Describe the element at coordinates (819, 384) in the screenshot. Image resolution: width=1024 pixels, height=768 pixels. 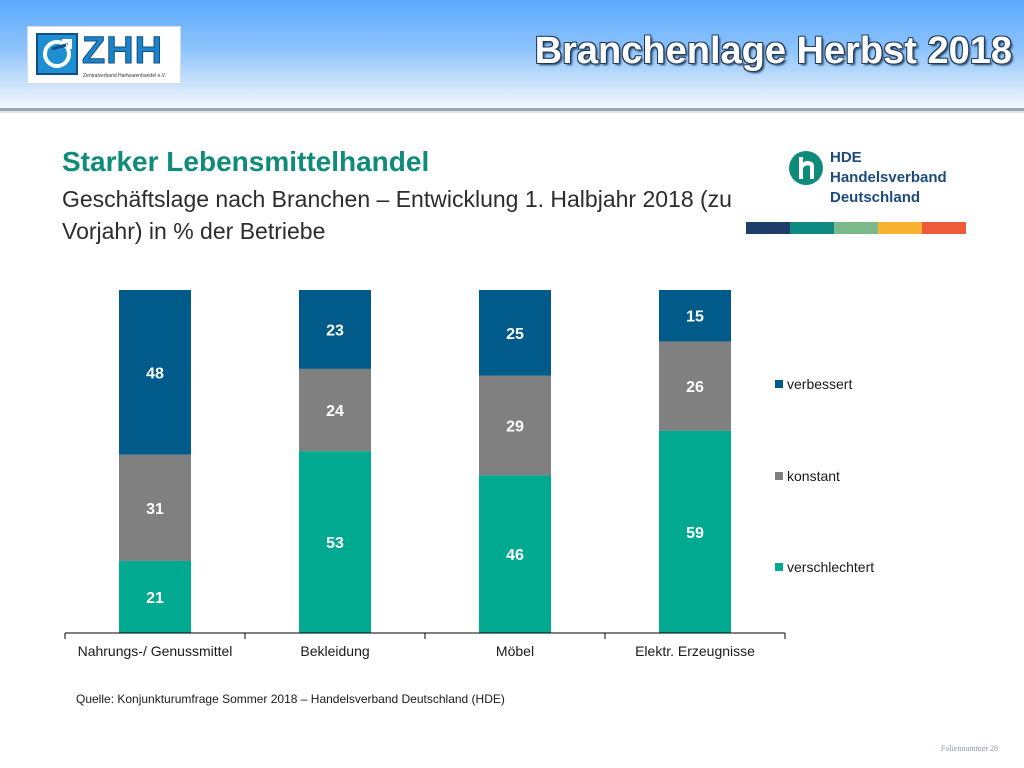
I see `legend-label-verbessert: verbessert` at that location.